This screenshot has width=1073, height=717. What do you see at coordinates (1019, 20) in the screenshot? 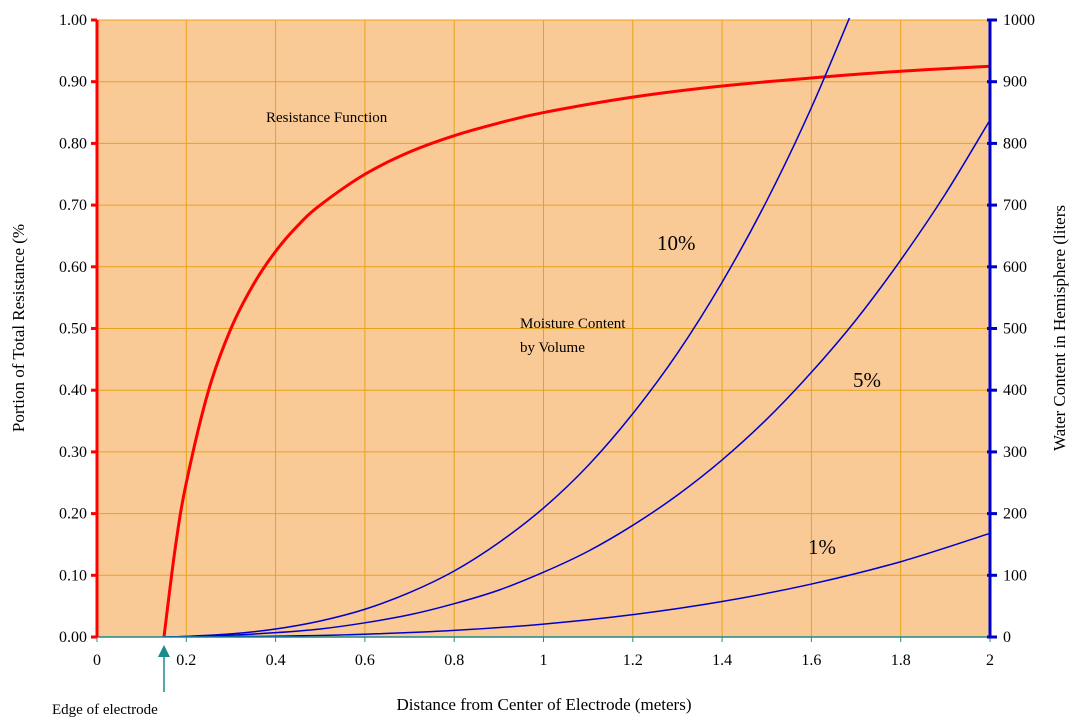
I see `right-y-tick-label: 1000` at bounding box center [1019, 20].